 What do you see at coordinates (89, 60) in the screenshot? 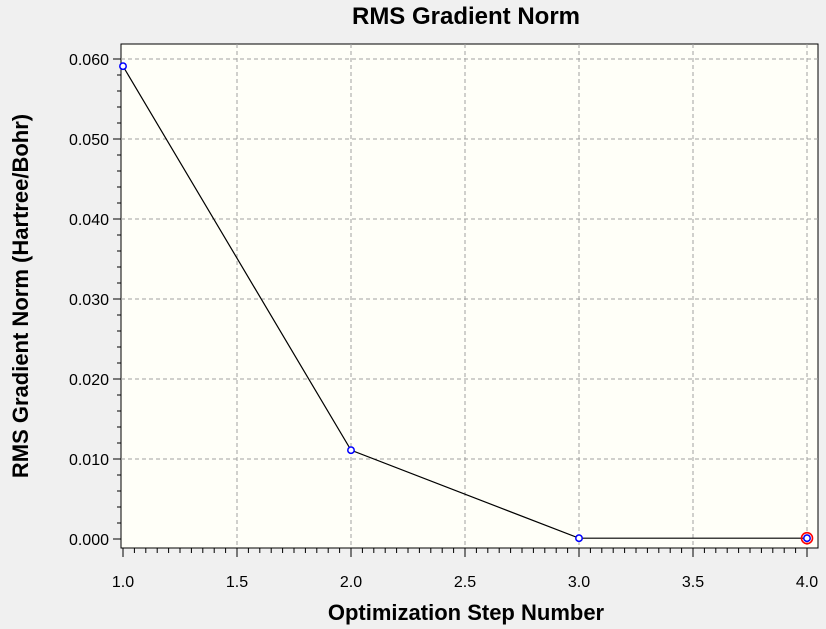
I see `y-tick-label: 0.060` at bounding box center [89, 60].